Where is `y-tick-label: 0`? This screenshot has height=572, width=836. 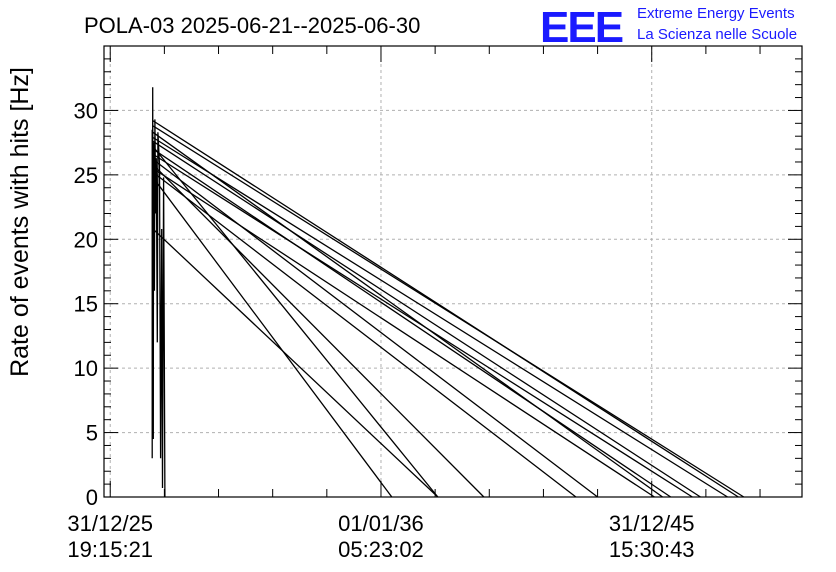
y-tick-label: 0 is located at coordinates (92, 497).